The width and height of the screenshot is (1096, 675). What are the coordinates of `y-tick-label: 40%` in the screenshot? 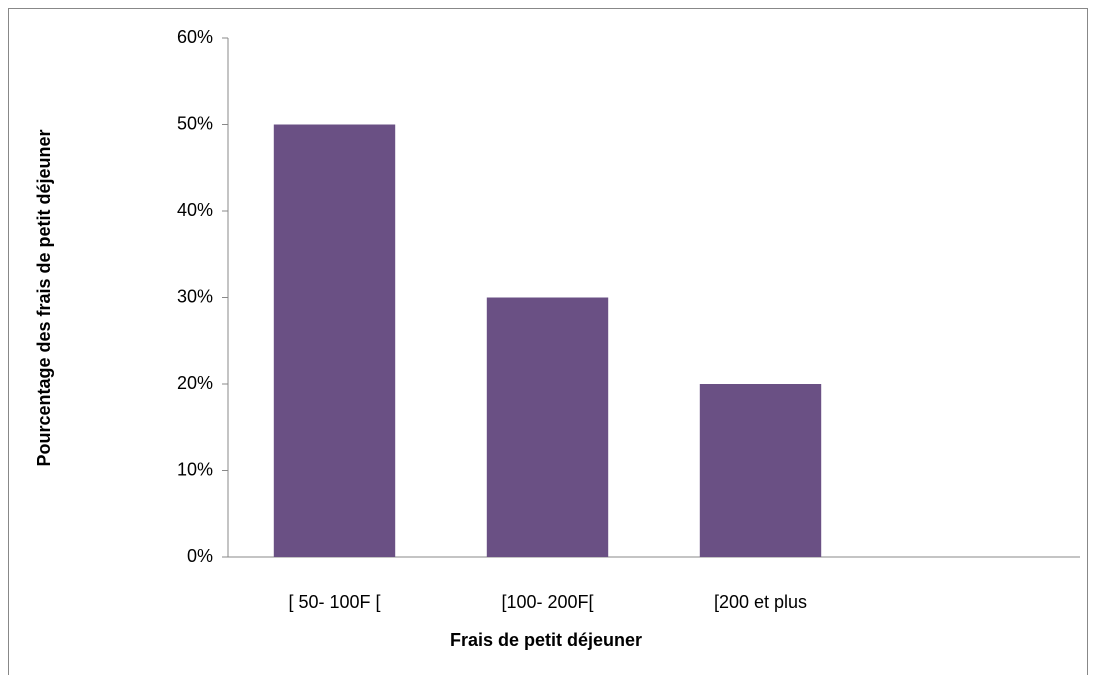 It's located at (195, 210).